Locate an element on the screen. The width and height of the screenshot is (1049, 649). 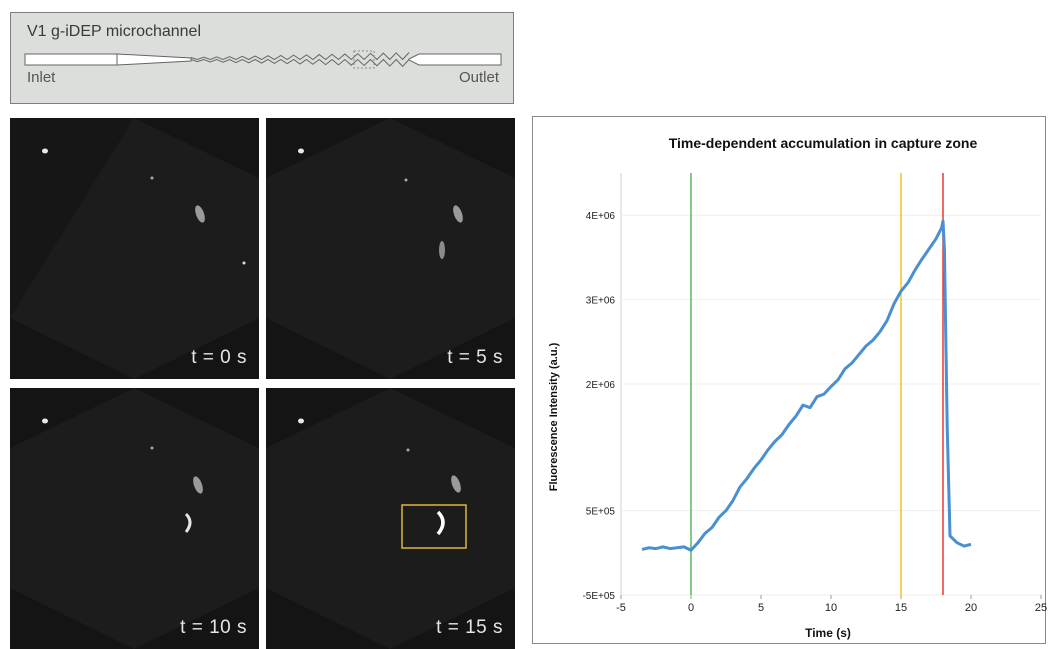
micrograph-t0: t = 0 s is located at coordinates (134, 248).